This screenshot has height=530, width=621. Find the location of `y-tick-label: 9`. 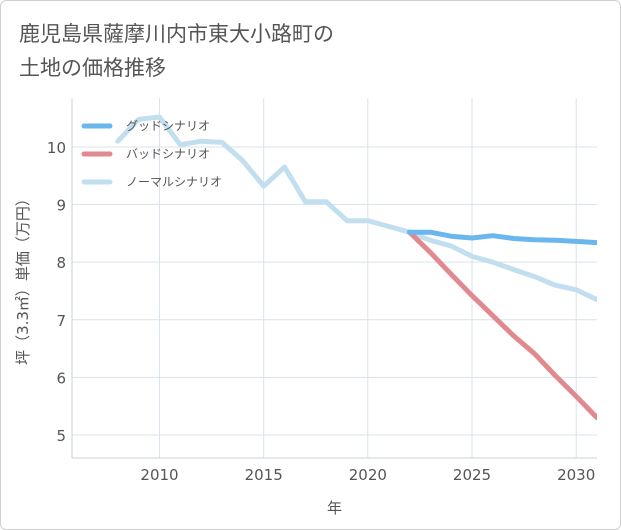

y-tick-label: 9 is located at coordinates (61, 206).